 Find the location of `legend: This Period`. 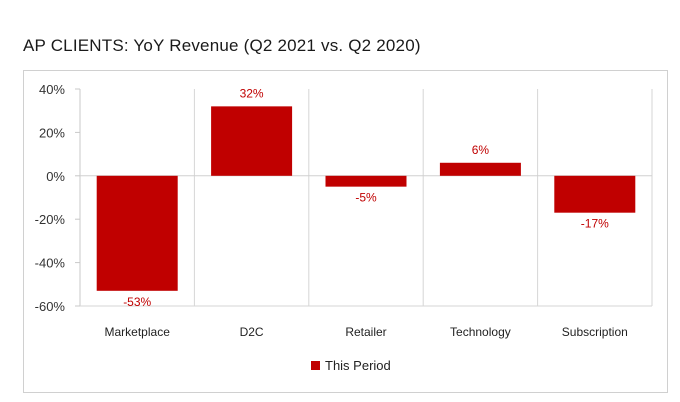

legend: This Period is located at coordinates (351, 365).